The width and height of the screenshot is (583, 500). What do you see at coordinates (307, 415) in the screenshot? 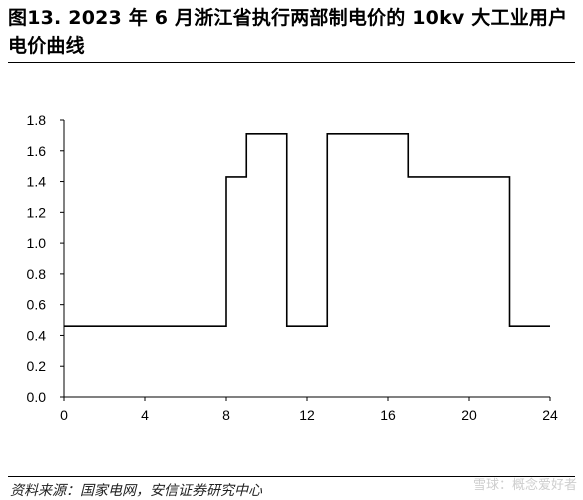
I see `x-tick-label: 12` at bounding box center [307, 415].